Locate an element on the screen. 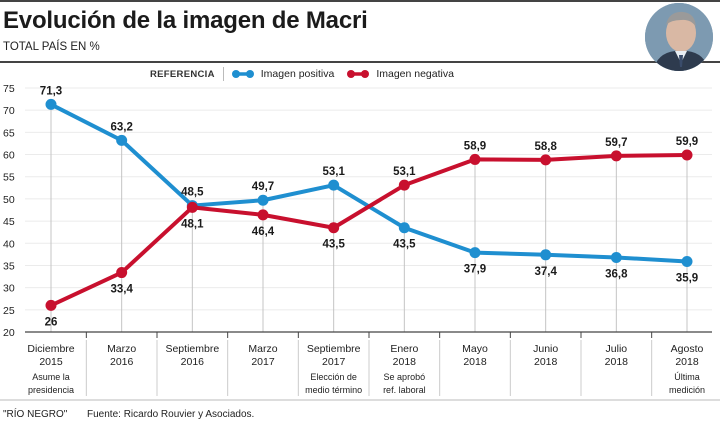 The height and width of the screenshot is (424, 720). data-label: 26 is located at coordinates (51, 322).